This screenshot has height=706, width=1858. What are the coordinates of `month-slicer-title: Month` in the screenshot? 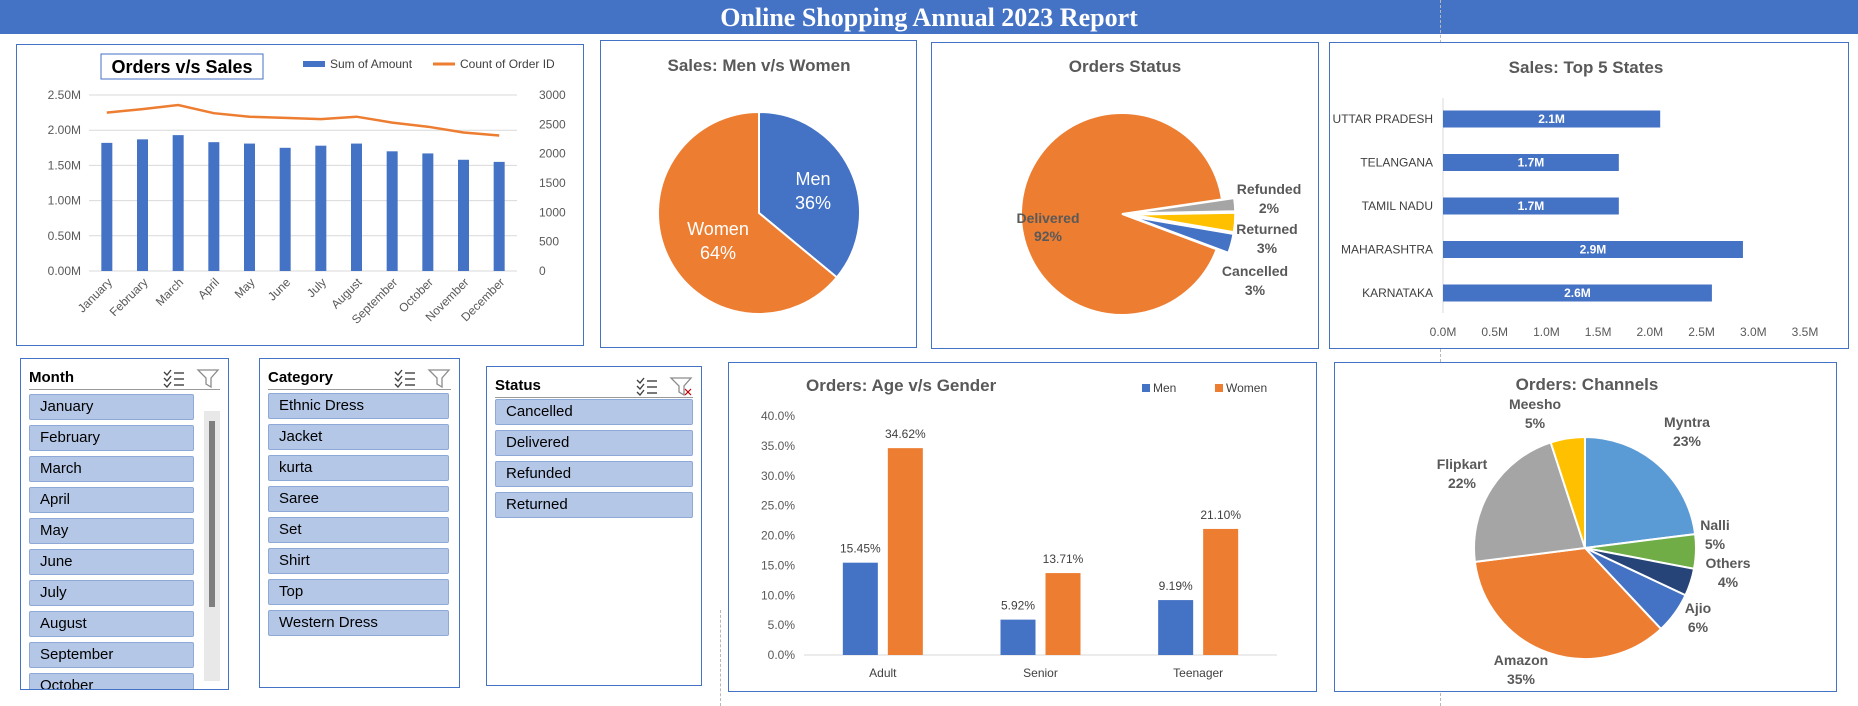 It's located at (51, 377).